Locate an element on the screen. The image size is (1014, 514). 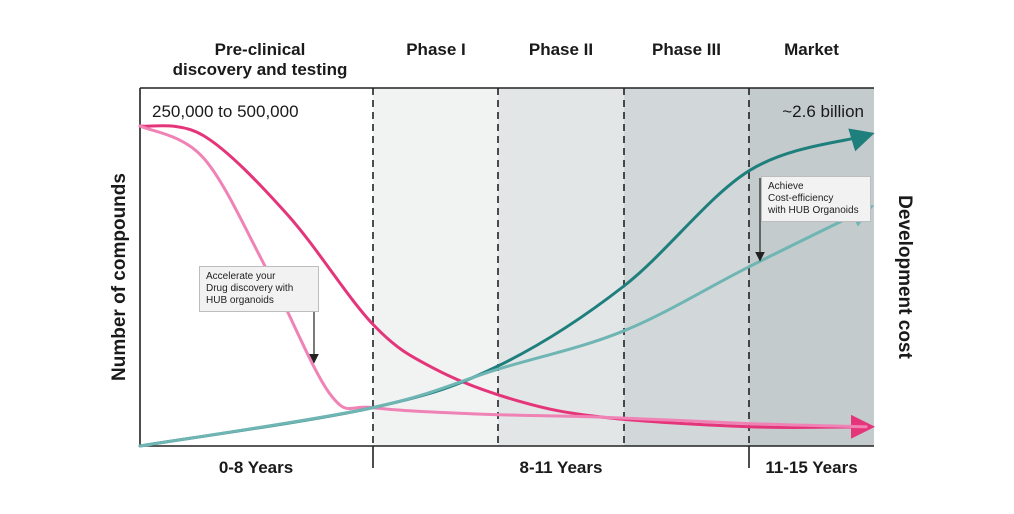
period-label-1: 8-11 Years is located at coordinates (561, 467).